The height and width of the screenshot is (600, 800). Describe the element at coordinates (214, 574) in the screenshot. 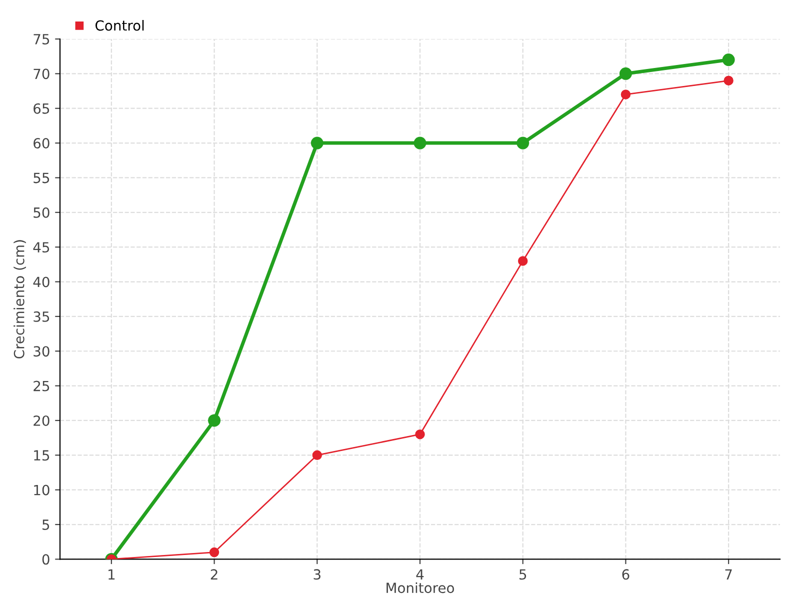

I see `x-tick-label: 2` at that location.